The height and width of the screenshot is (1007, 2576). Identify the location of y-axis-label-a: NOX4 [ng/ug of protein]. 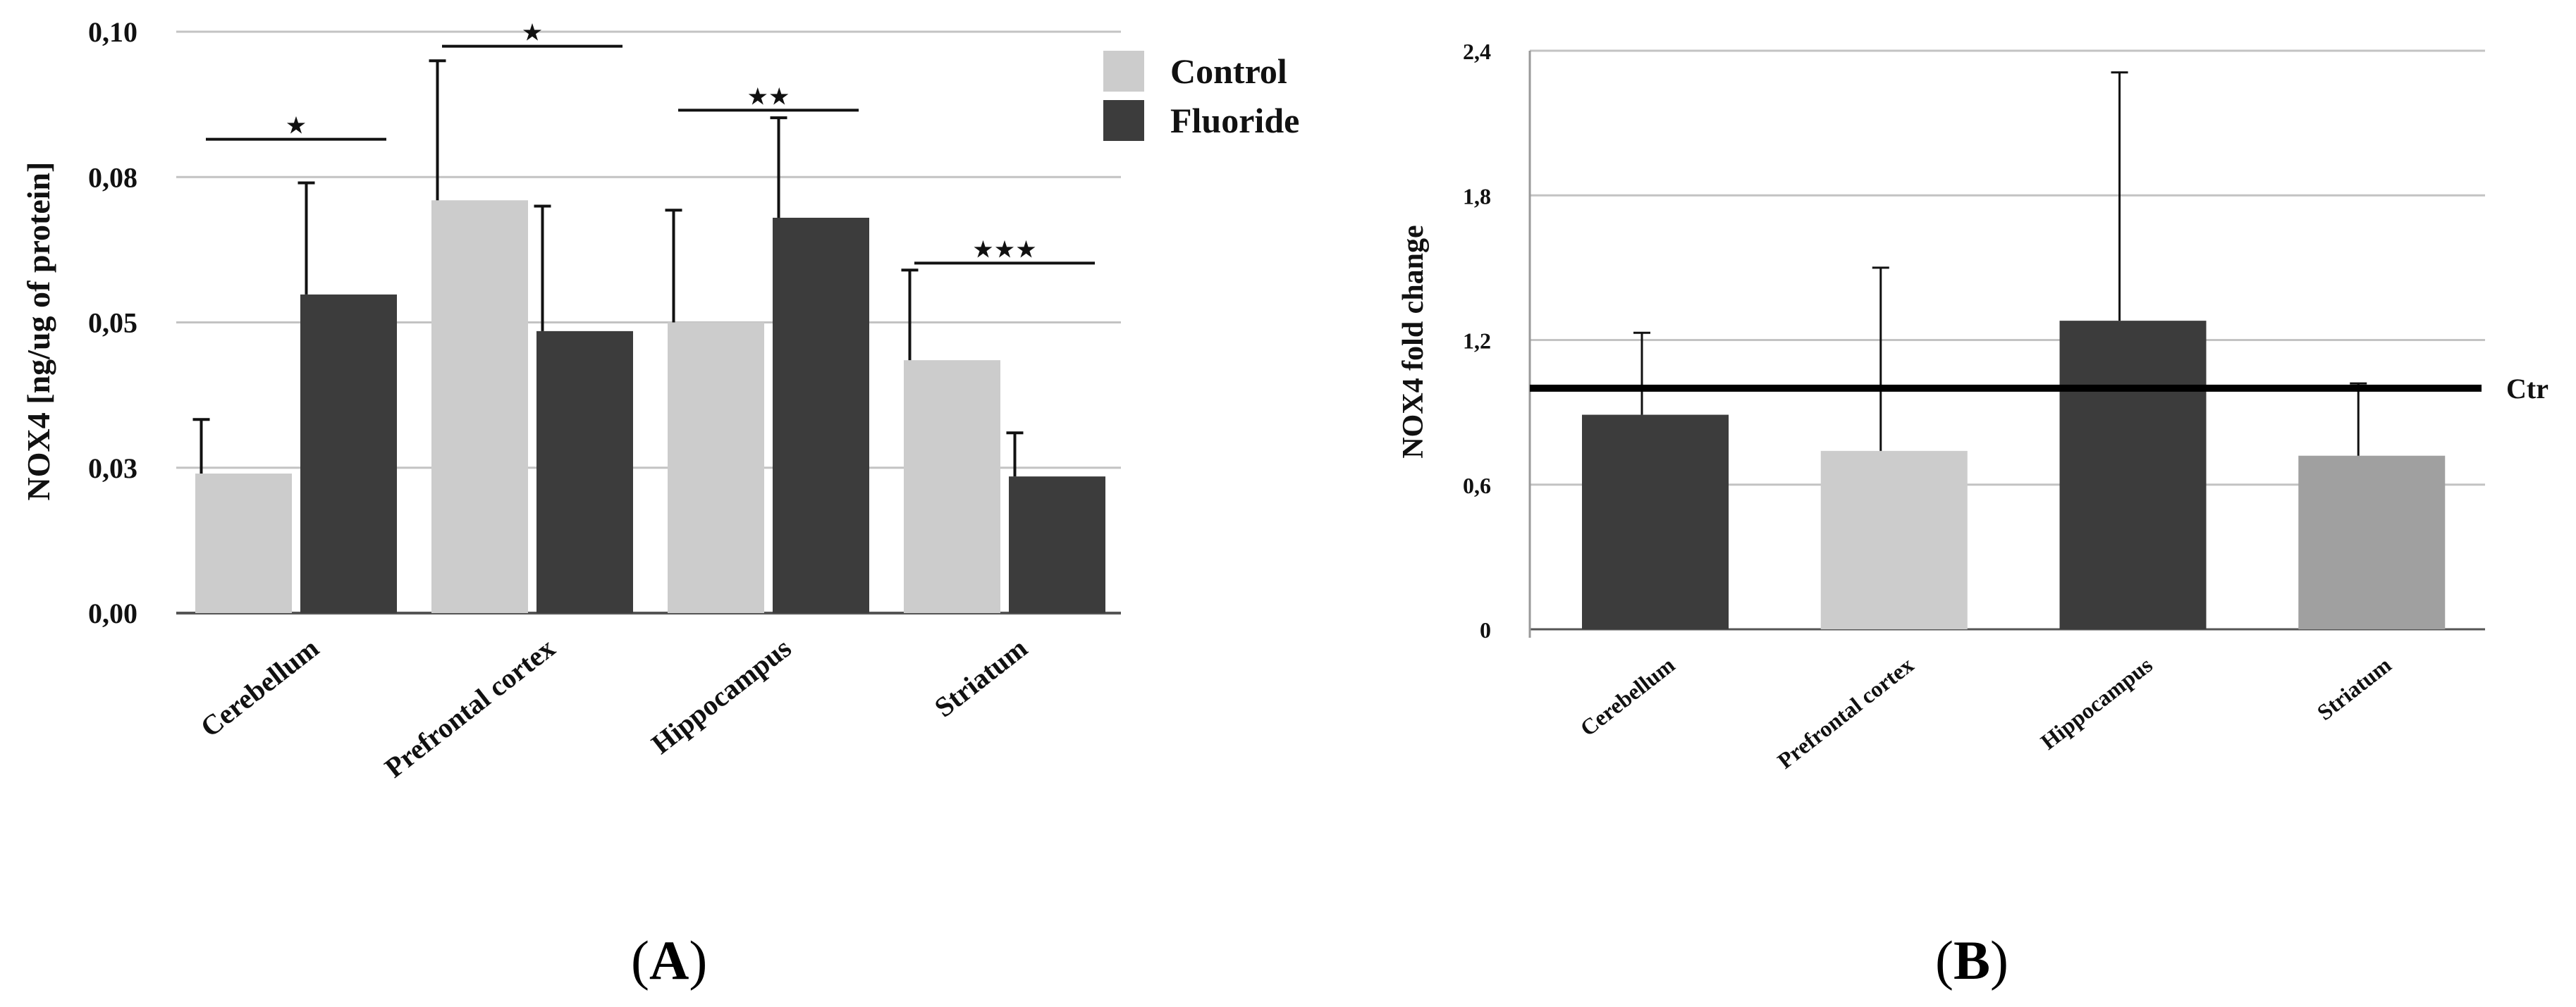
(38, 331).